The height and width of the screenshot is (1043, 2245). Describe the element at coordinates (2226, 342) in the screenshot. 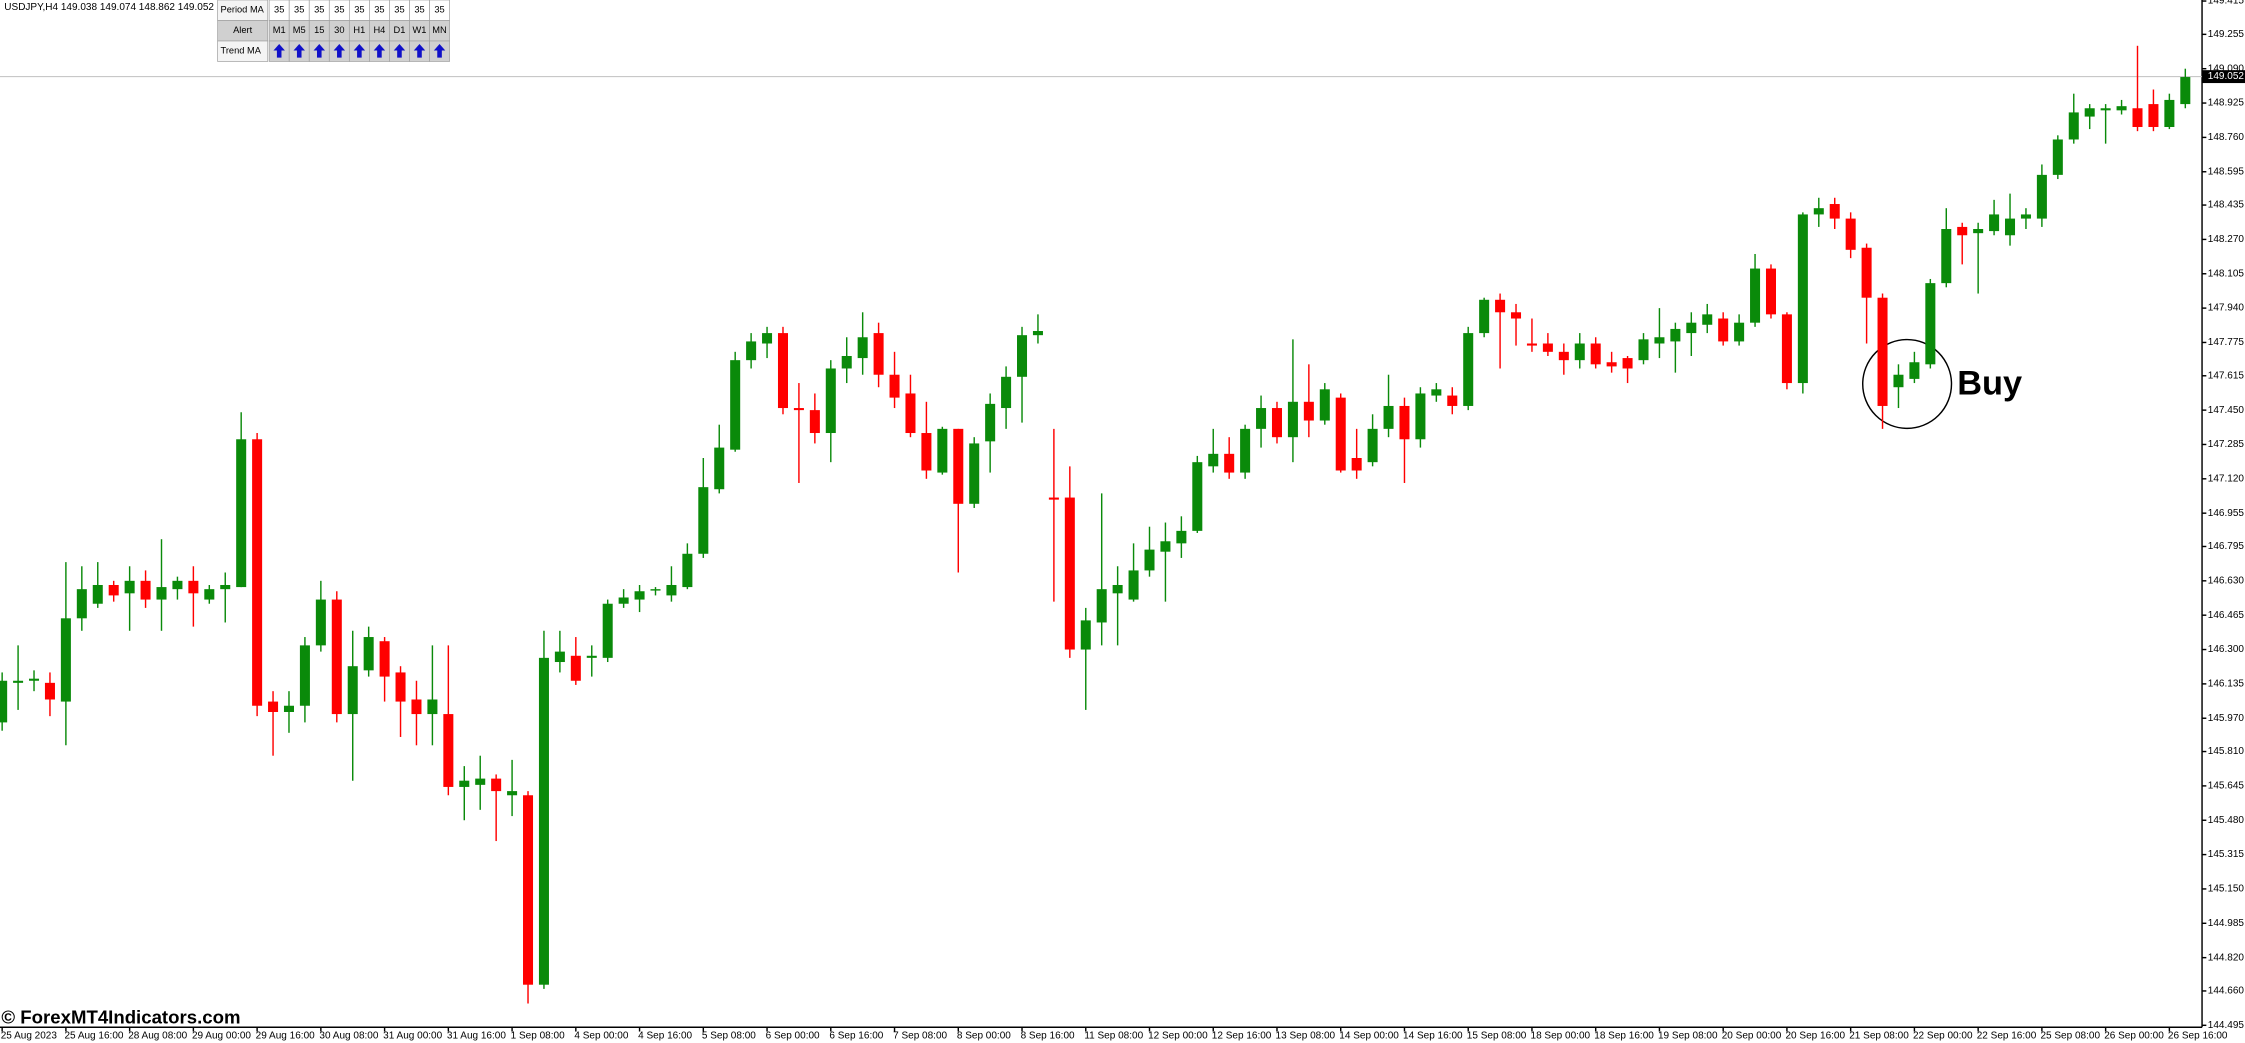

I see `y-tick-label: 147.775` at that location.